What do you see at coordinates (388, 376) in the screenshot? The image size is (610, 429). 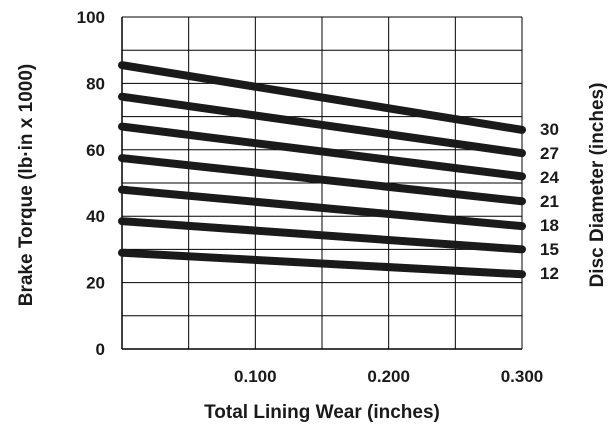 I see `x-tick-label: 0.200` at bounding box center [388, 376].